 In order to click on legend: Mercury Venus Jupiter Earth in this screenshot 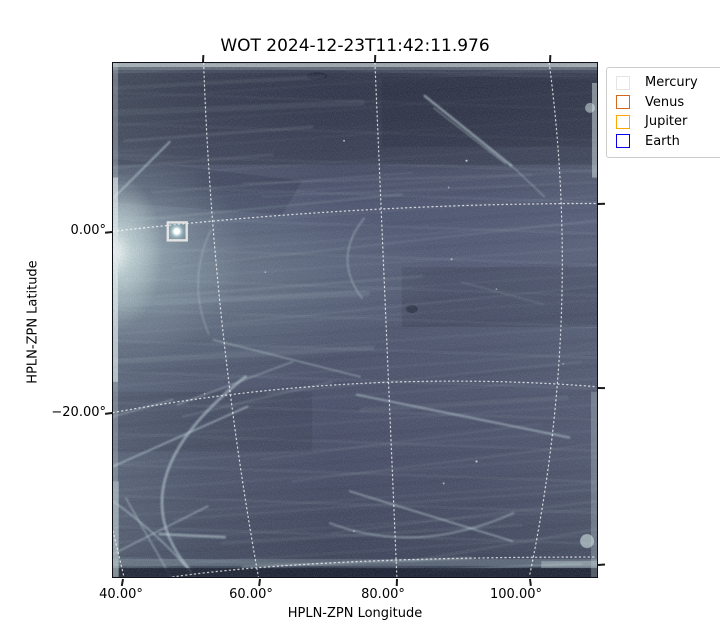, I will do `click(663, 112)`.